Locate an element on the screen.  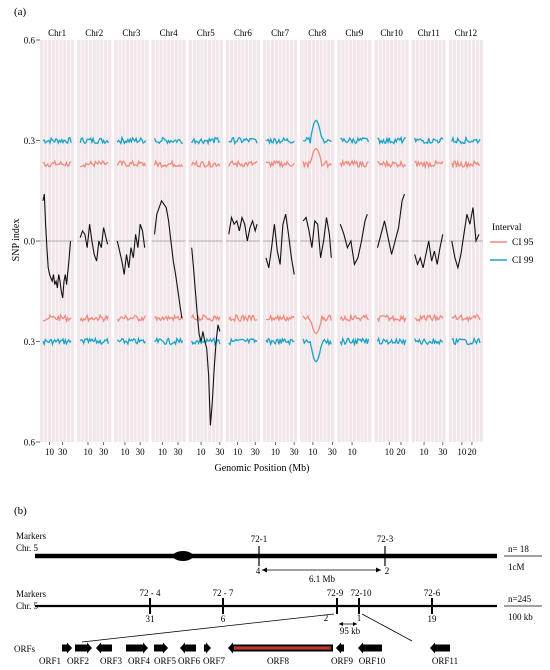
orf-arrows is located at coordinates (256, 648).